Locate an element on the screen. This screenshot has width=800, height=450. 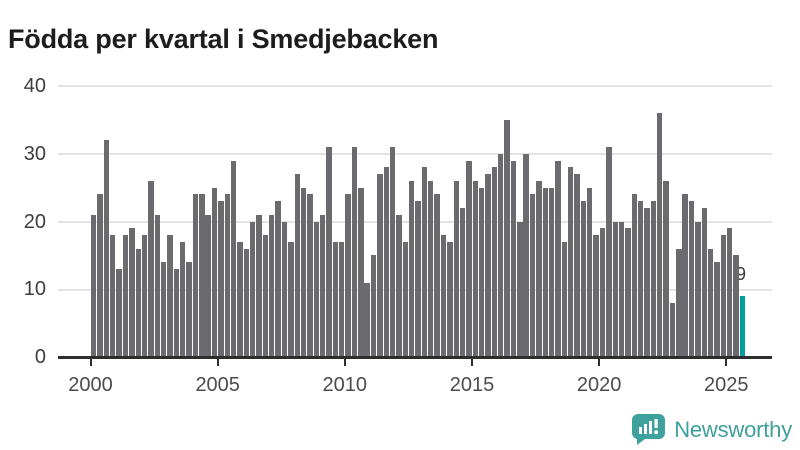
y-axis-label: 0 is located at coordinates (40, 357).